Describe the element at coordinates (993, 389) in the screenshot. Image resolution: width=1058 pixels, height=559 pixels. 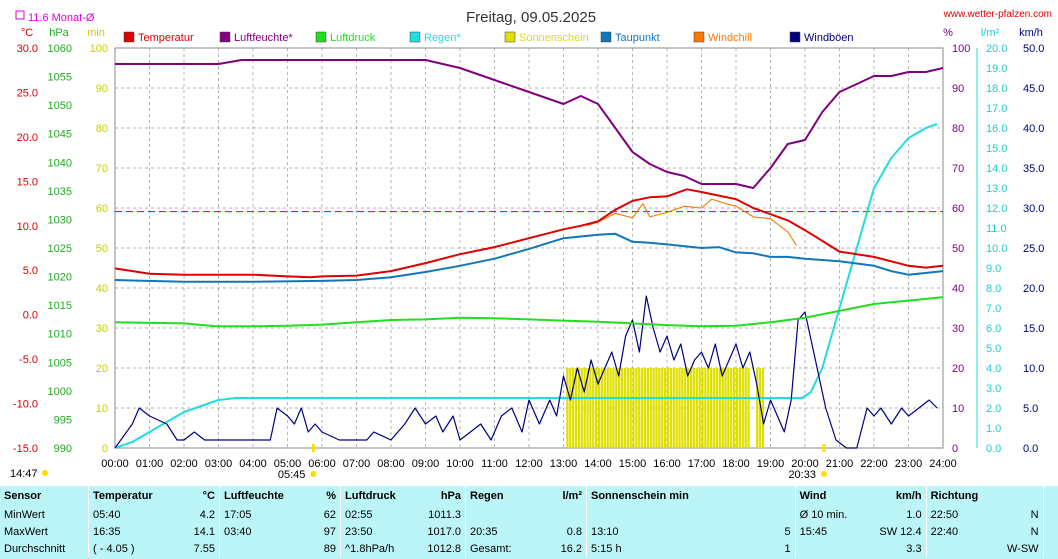
I see `rain-tick-label: 3.0` at that location.